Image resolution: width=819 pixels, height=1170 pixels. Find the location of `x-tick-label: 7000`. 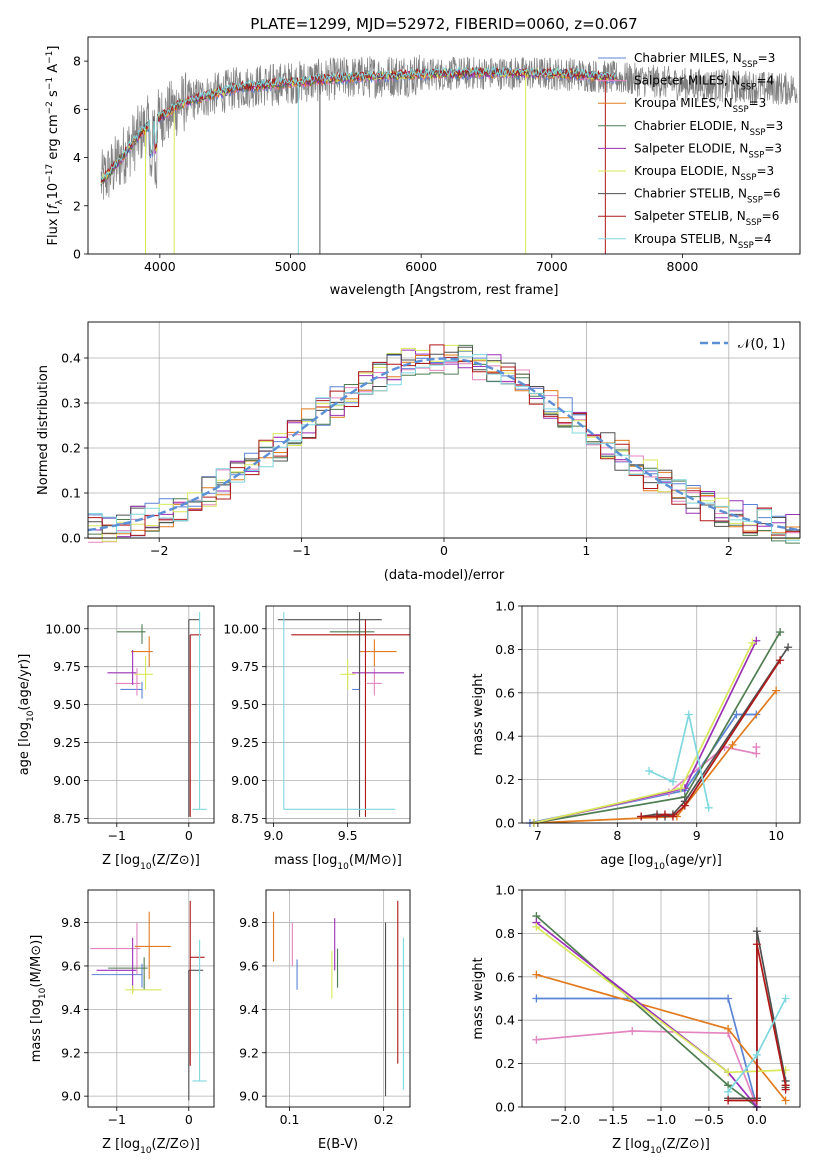

x-tick-label: 7000 is located at coordinates (552, 266).